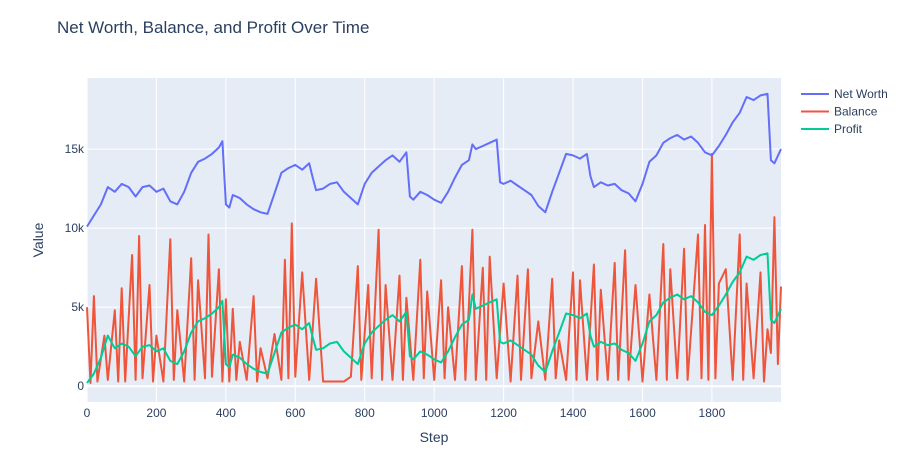 The height and width of the screenshot is (458, 916). What do you see at coordinates (213, 27) in the screenshot?
I see `chart-title: Net Worth, Balance, and Profit Over Time` at bounding box center [213, 27].